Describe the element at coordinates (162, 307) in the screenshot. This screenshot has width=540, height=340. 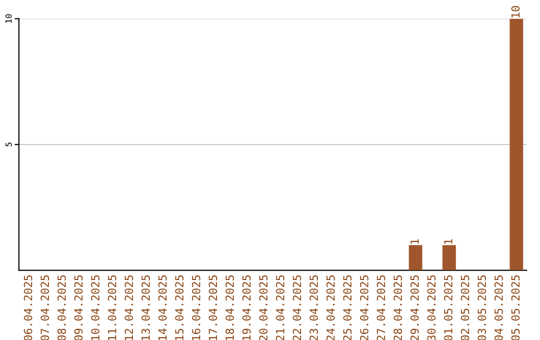
I see `x-tick-label: 14.04.2025` at that location.